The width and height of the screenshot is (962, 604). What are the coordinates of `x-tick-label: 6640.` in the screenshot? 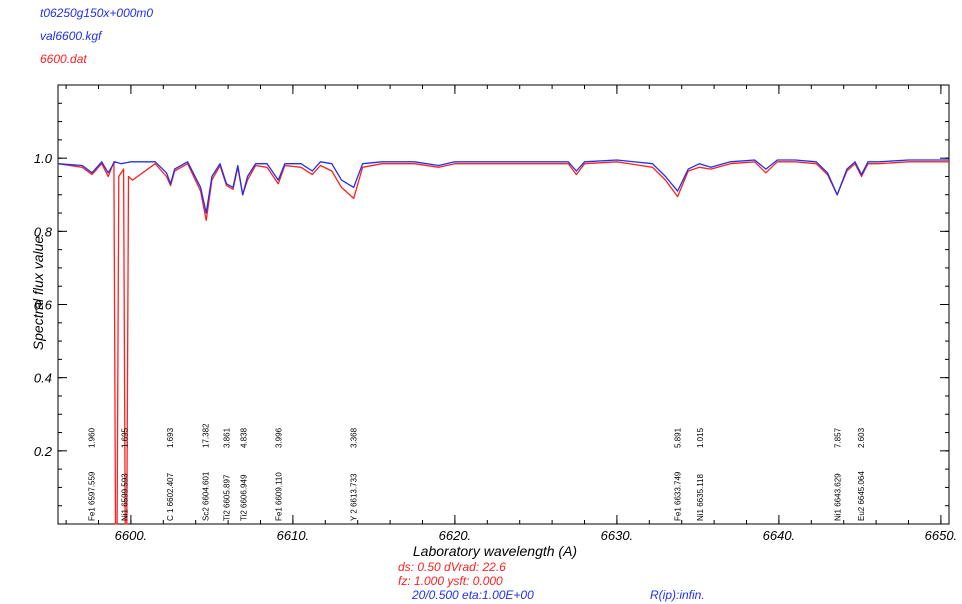 It's located at (779, 535).